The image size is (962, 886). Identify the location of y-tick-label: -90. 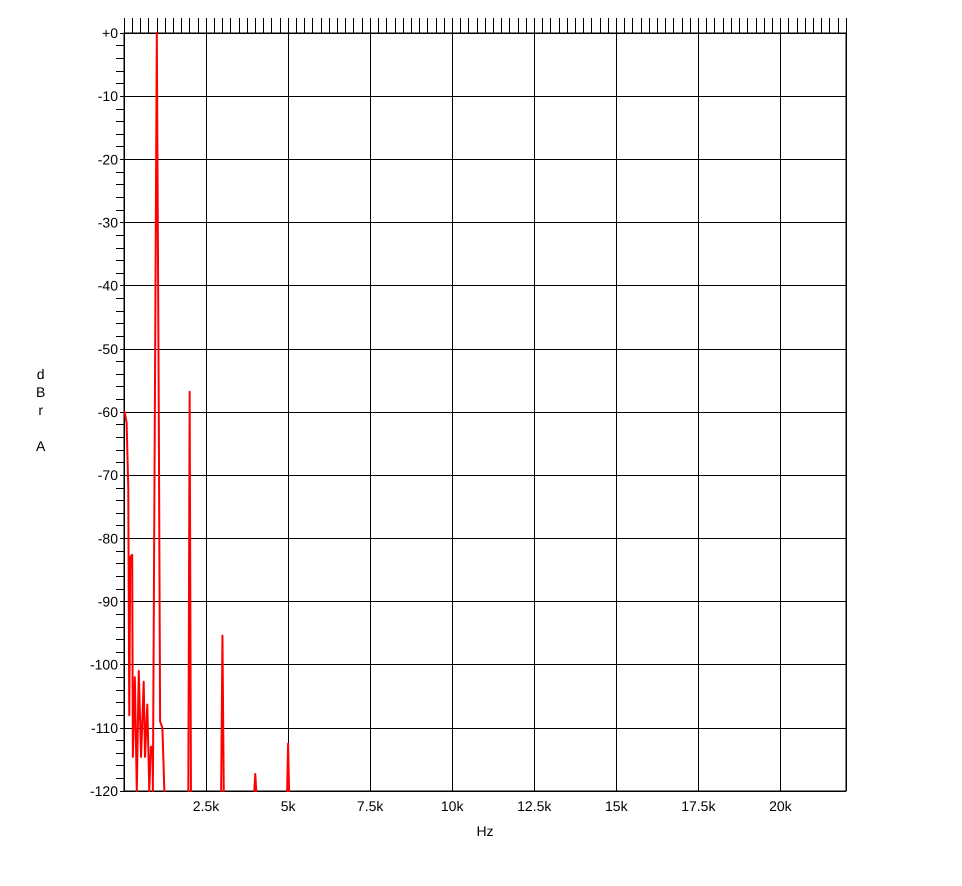
(108, 602).